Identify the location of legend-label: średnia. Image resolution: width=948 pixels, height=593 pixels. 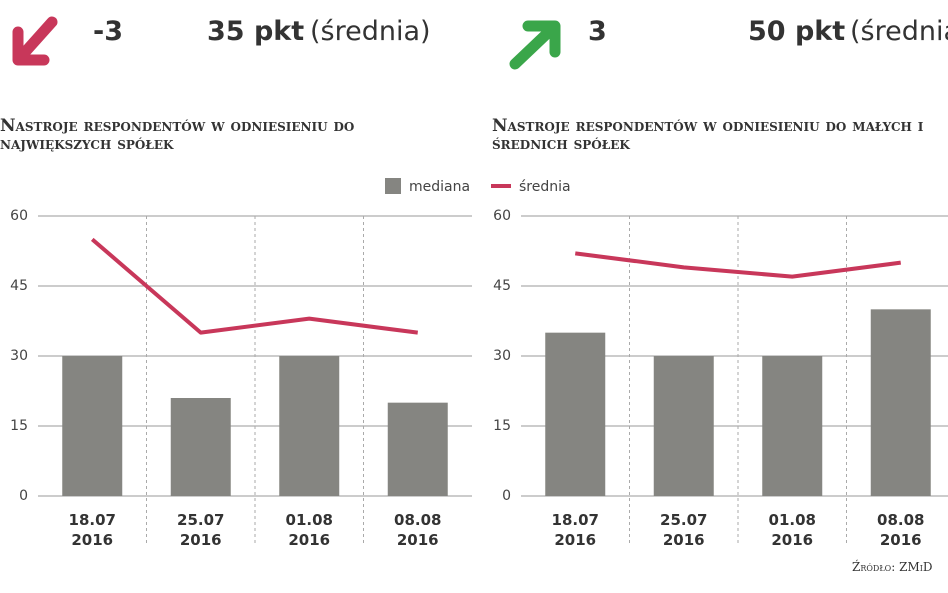
(545, 187).